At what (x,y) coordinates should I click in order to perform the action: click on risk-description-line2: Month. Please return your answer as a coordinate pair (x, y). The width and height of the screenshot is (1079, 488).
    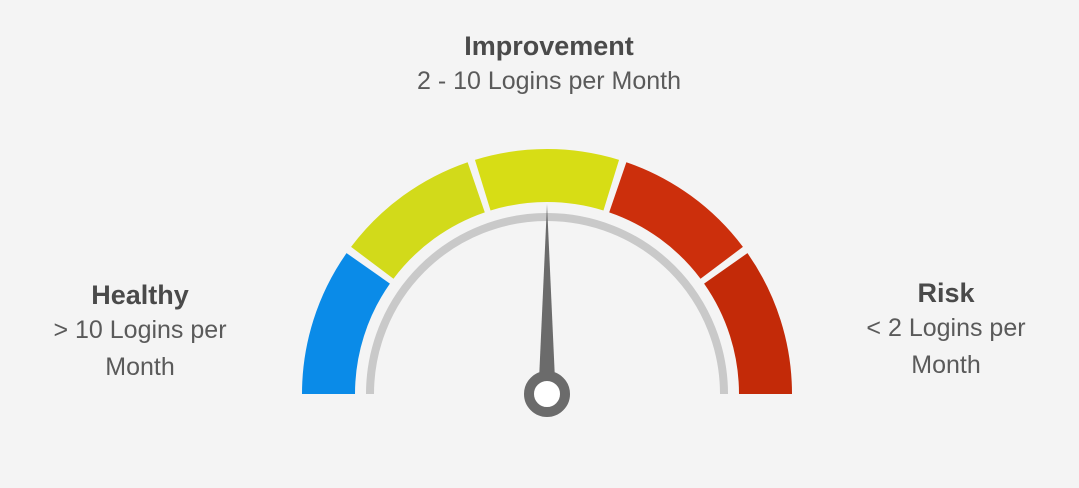
    Looking at the image, I should click on (946, 365).